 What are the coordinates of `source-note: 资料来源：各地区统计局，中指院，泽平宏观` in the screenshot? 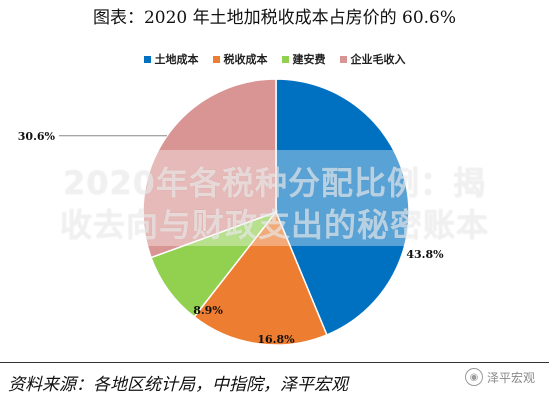 It's located at (178, 385).